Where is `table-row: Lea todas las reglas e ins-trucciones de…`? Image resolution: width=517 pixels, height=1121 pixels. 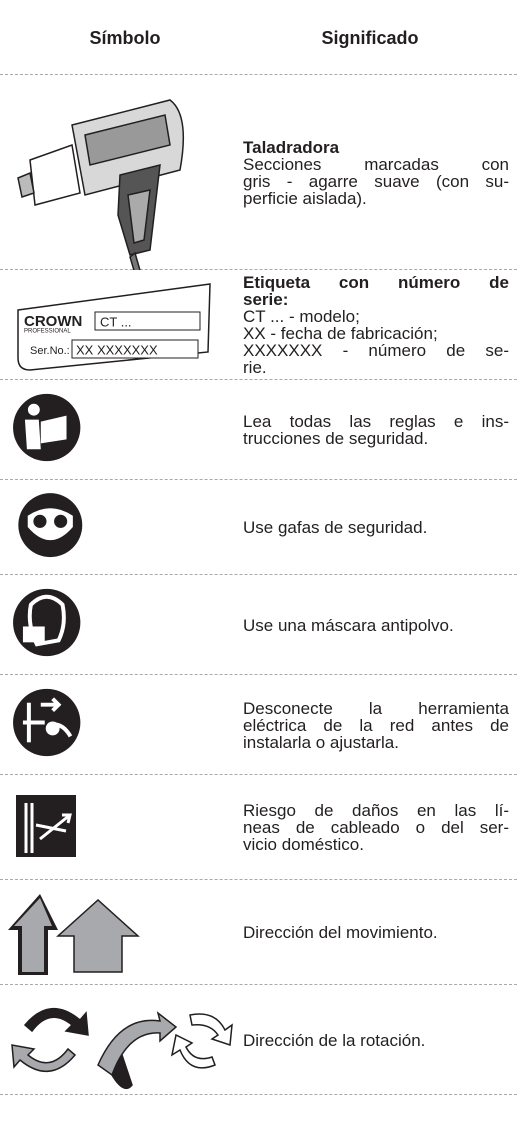 table-row: Lea todas las reglas e ins-trucciones de… is located at coordinates (258, 430).